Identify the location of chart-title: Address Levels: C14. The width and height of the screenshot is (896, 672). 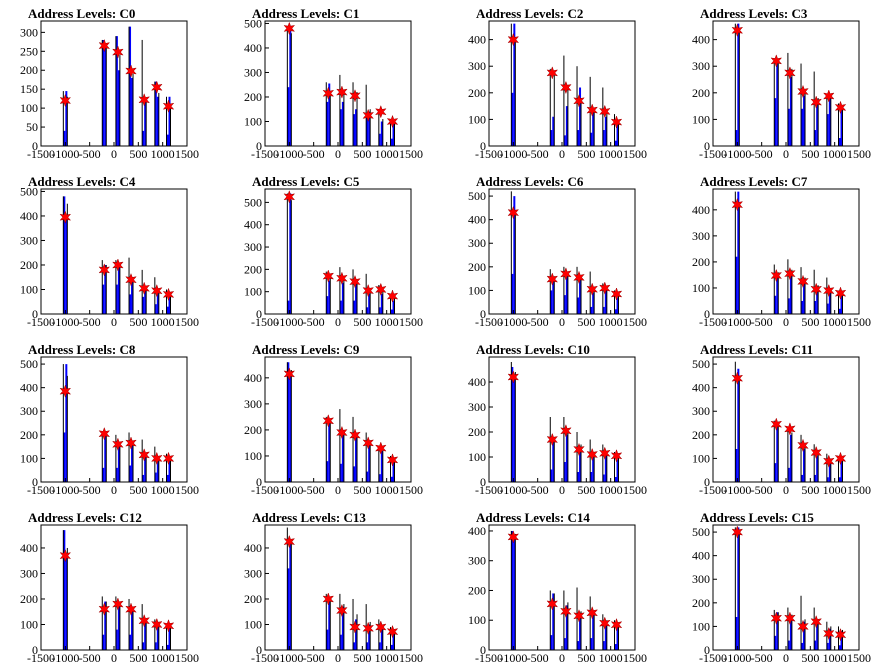
(533, 517).